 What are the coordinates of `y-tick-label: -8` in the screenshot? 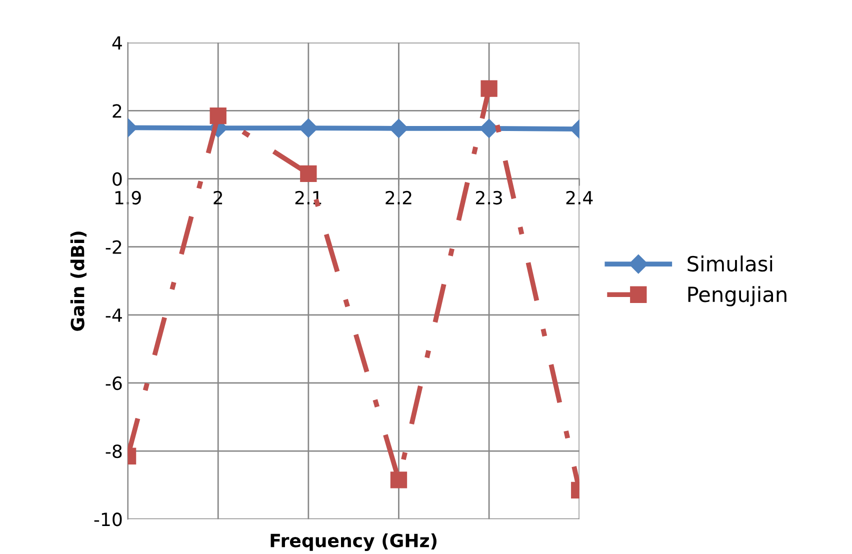 It's located at (114, 451).